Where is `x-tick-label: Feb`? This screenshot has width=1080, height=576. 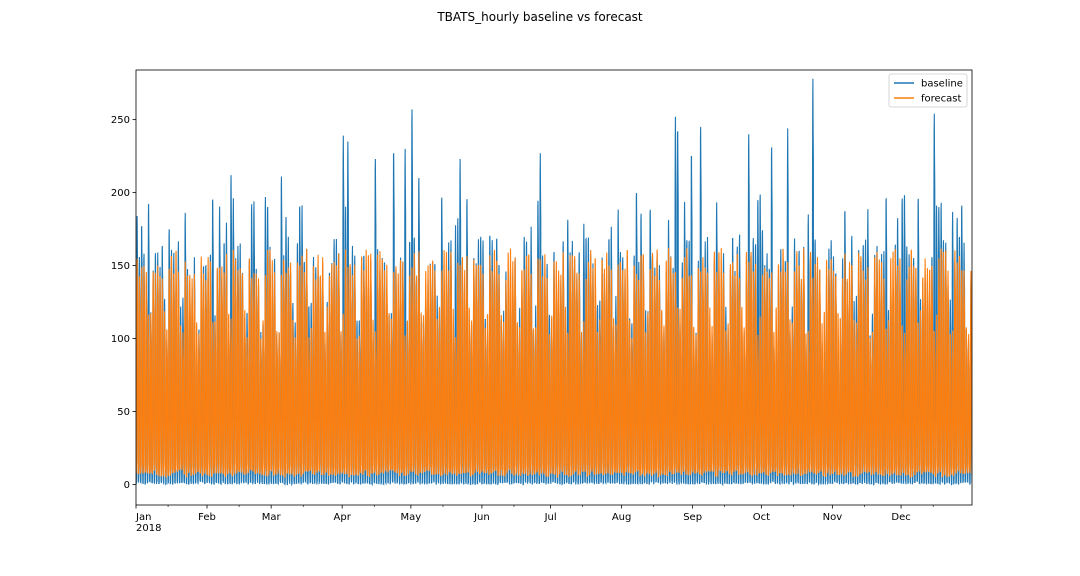 x-tick-label: Feb is located at coordinates (207, 517).